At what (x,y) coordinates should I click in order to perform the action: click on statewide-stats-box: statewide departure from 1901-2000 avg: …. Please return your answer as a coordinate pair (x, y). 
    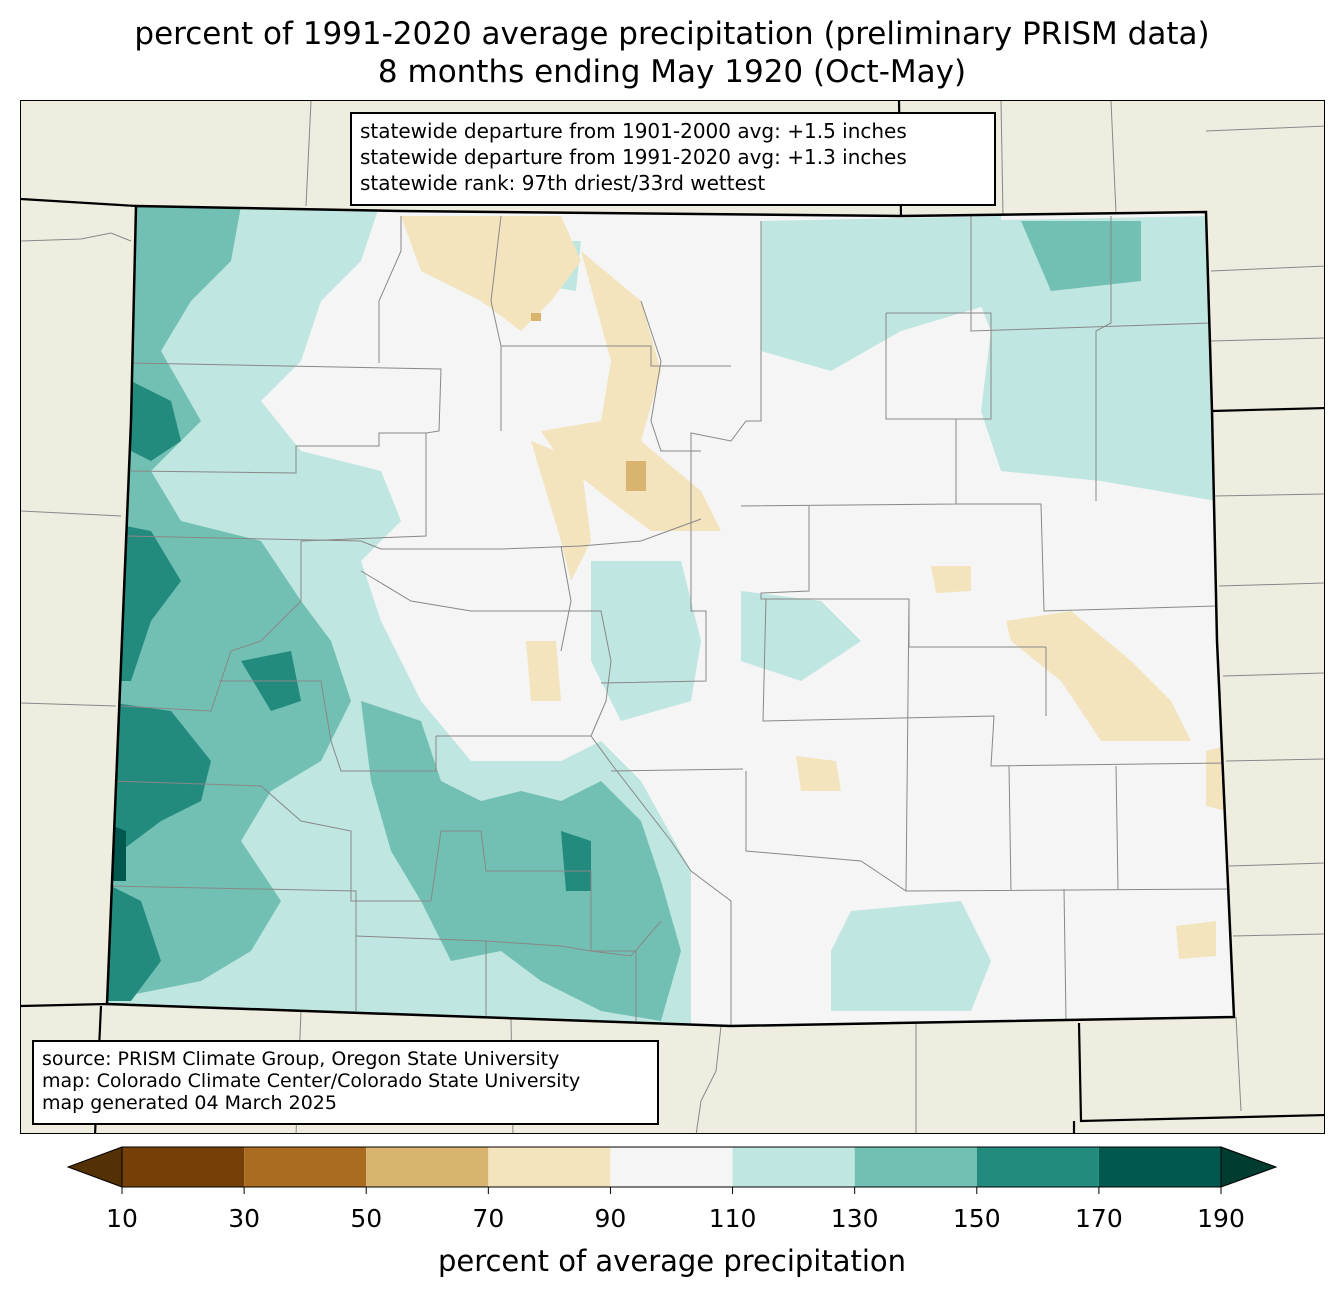
    Looking at the image, I should click on (673, 159).